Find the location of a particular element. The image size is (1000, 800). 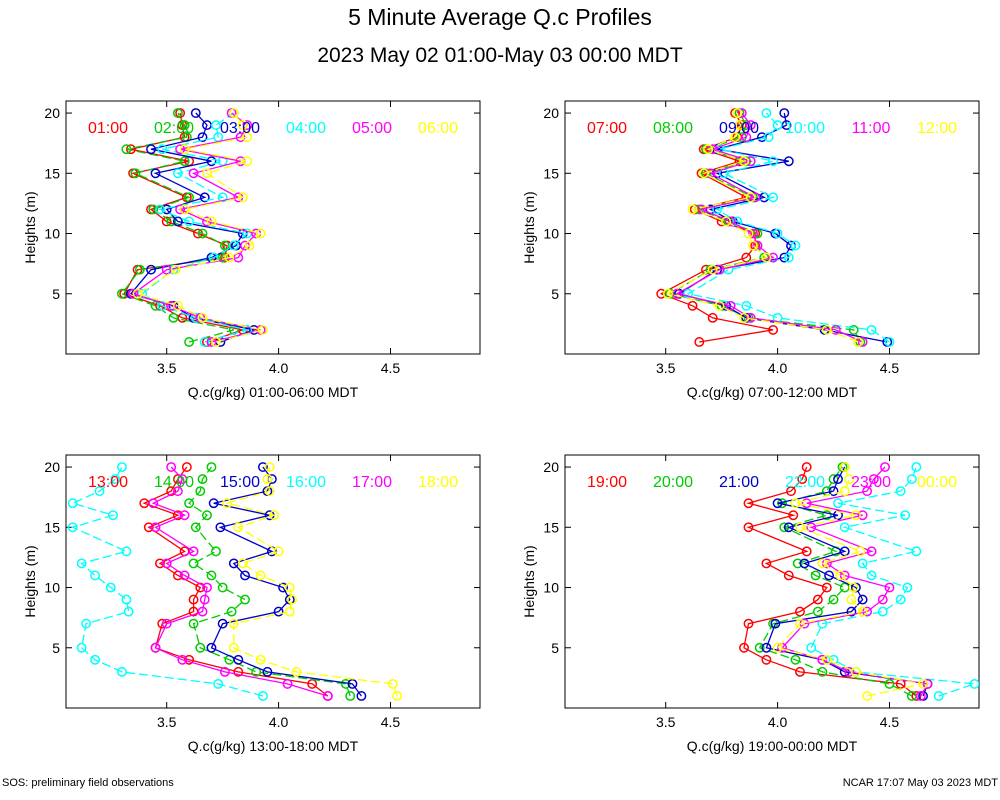

legend-label: 00:00 is located at coordinates (937, 482).